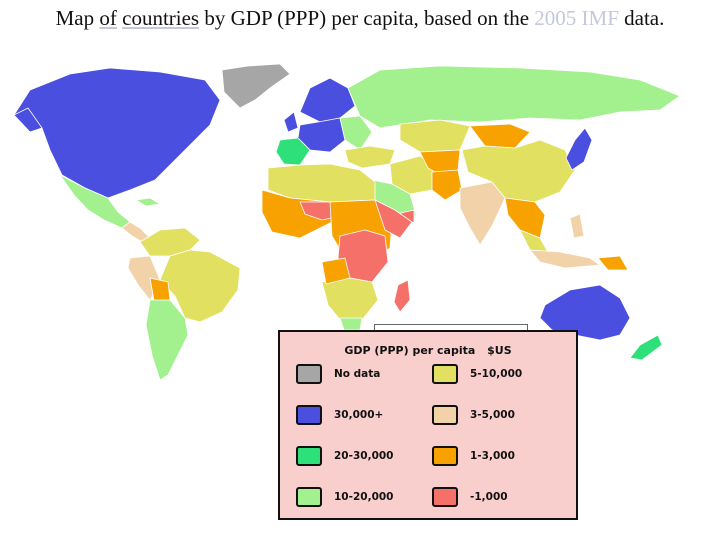 The height and width of the screenshot is (540, 720). Describe the element at coordinates (489, 497) in the screenshot. I see `legend-label: -1,000` at that location.